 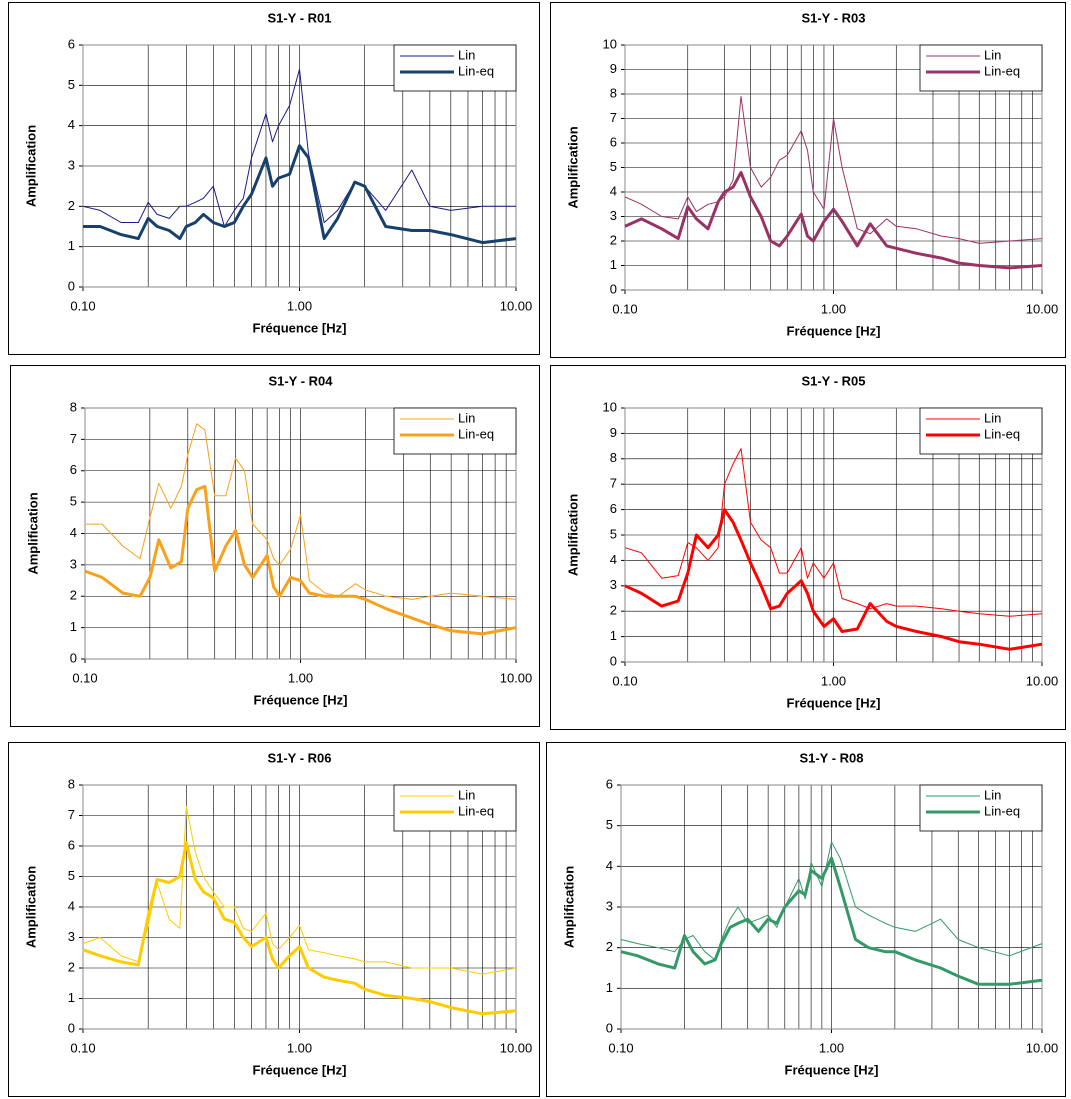 I want to click on y-tick-label: 10, so click(x=610, y=43).